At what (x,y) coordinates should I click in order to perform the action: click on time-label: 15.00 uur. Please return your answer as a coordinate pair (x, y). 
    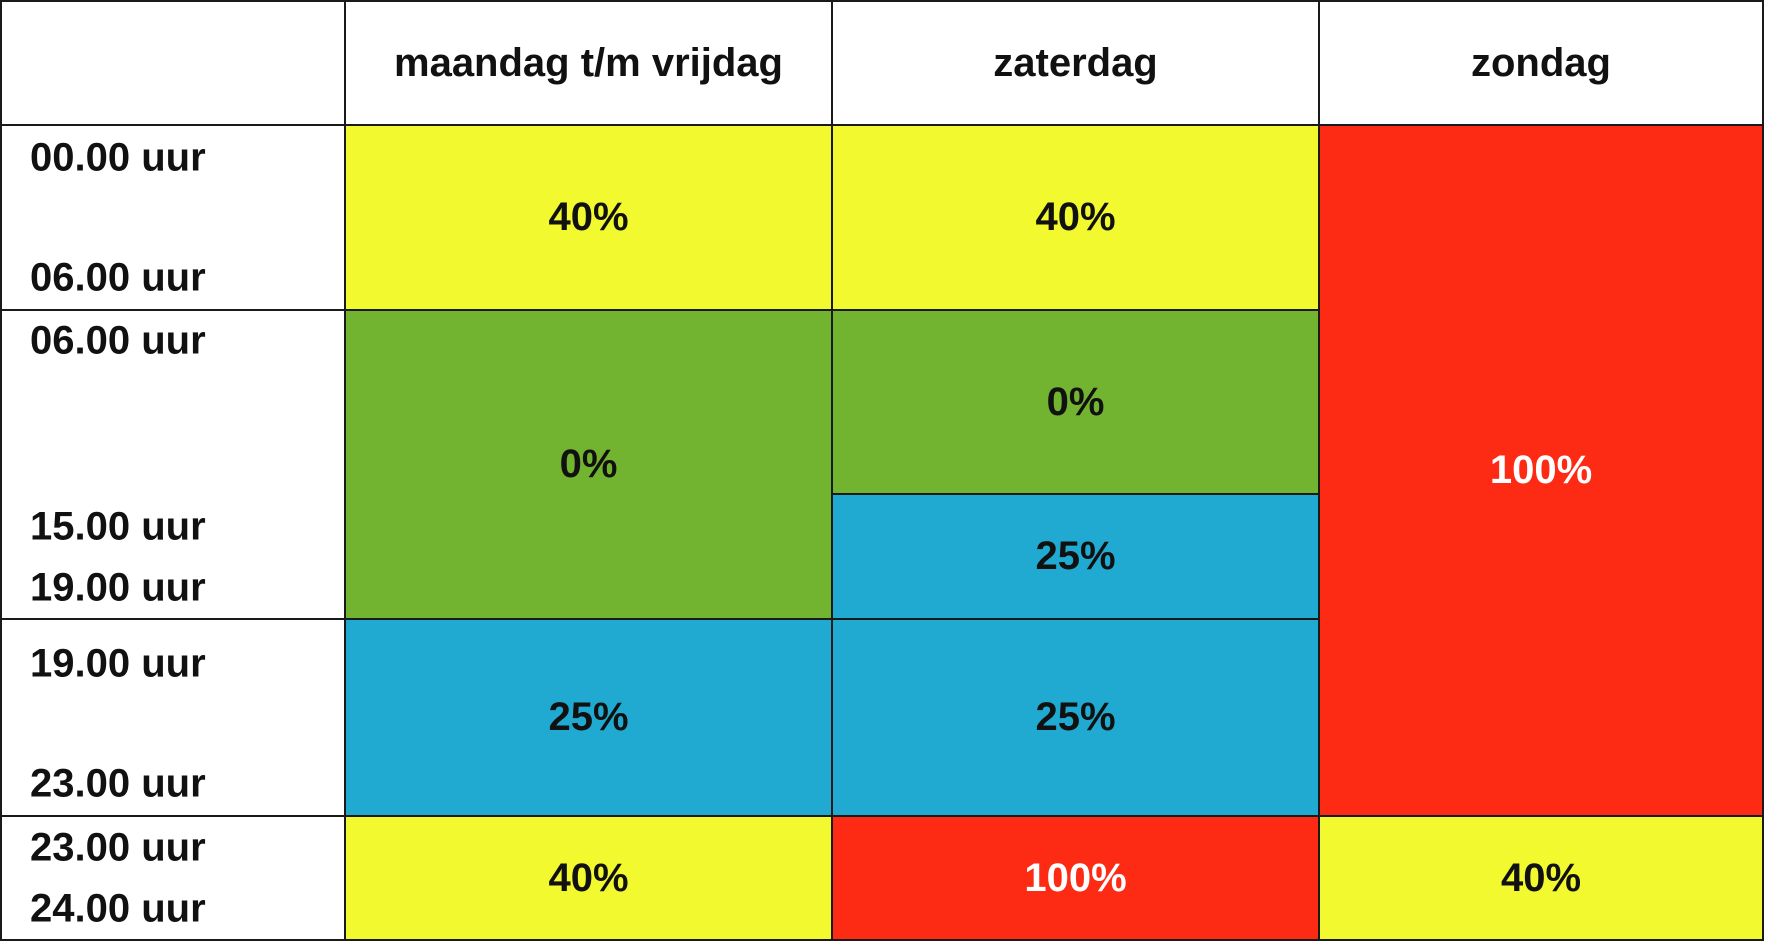
    Looking at the image, I should click on (118, 526).